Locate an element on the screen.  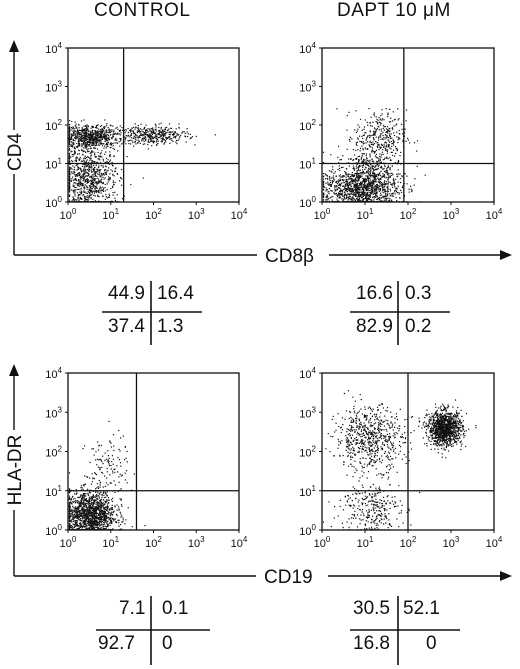
quadrant-percentage-lower-right: 1.3 is located at coordinates (170, 326).